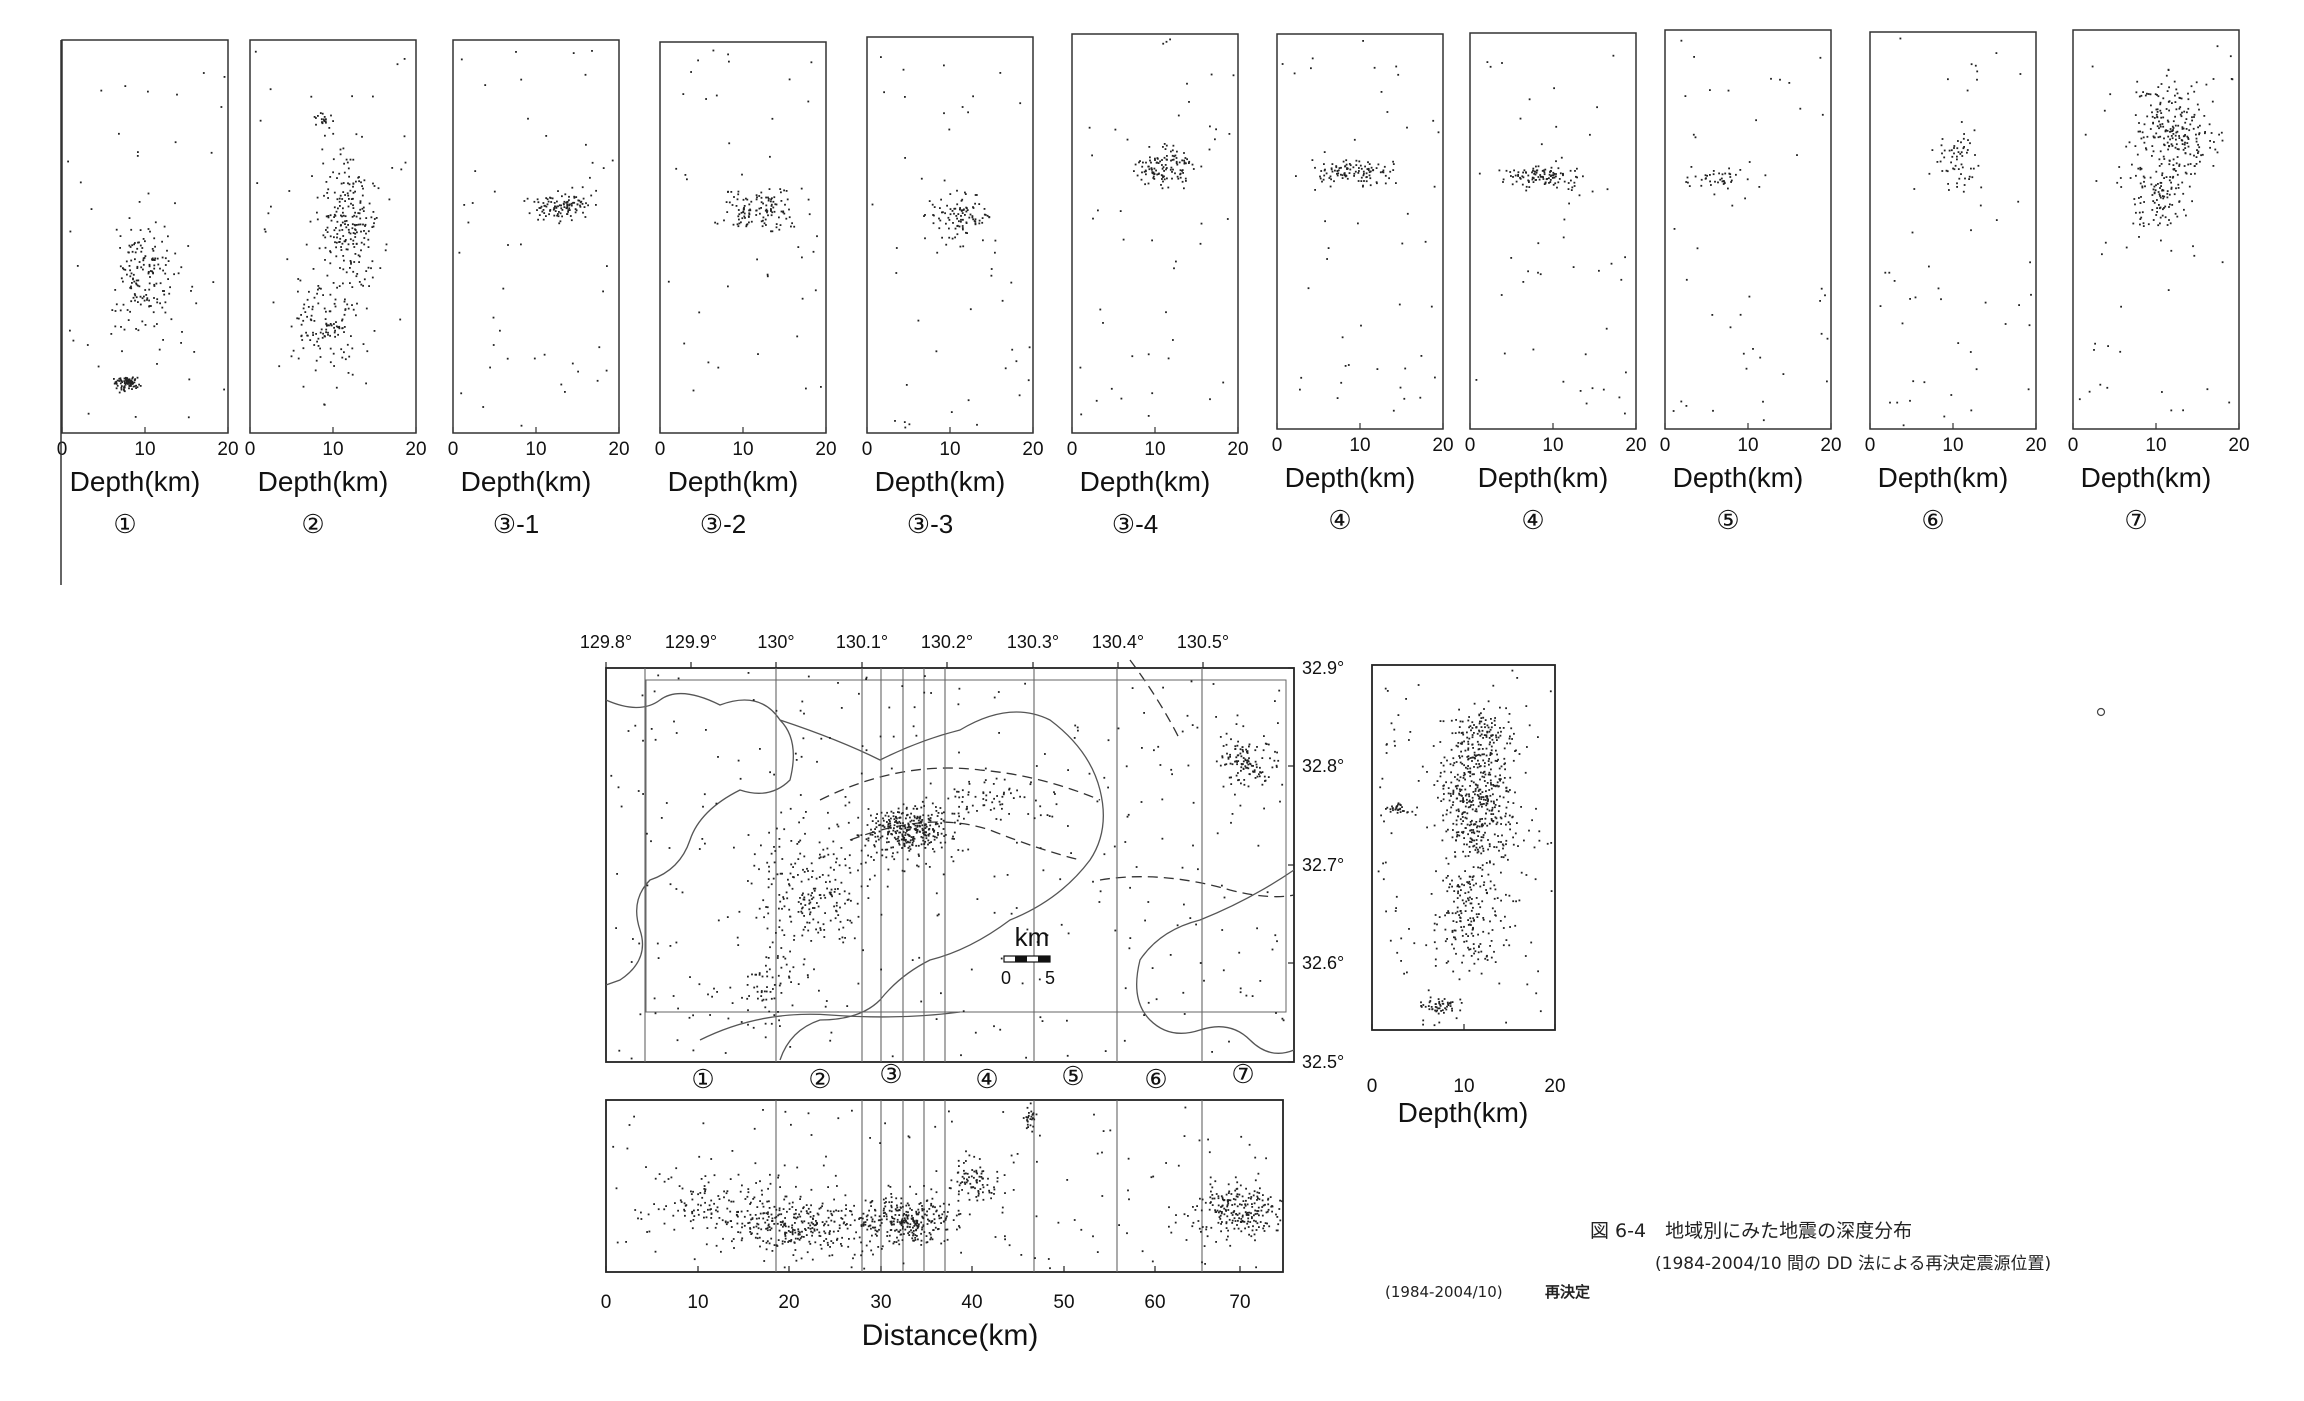 The width and height of the screenshot is (2304, 1401). I want to click on strip-panel-label: ①, so click(124, 524).